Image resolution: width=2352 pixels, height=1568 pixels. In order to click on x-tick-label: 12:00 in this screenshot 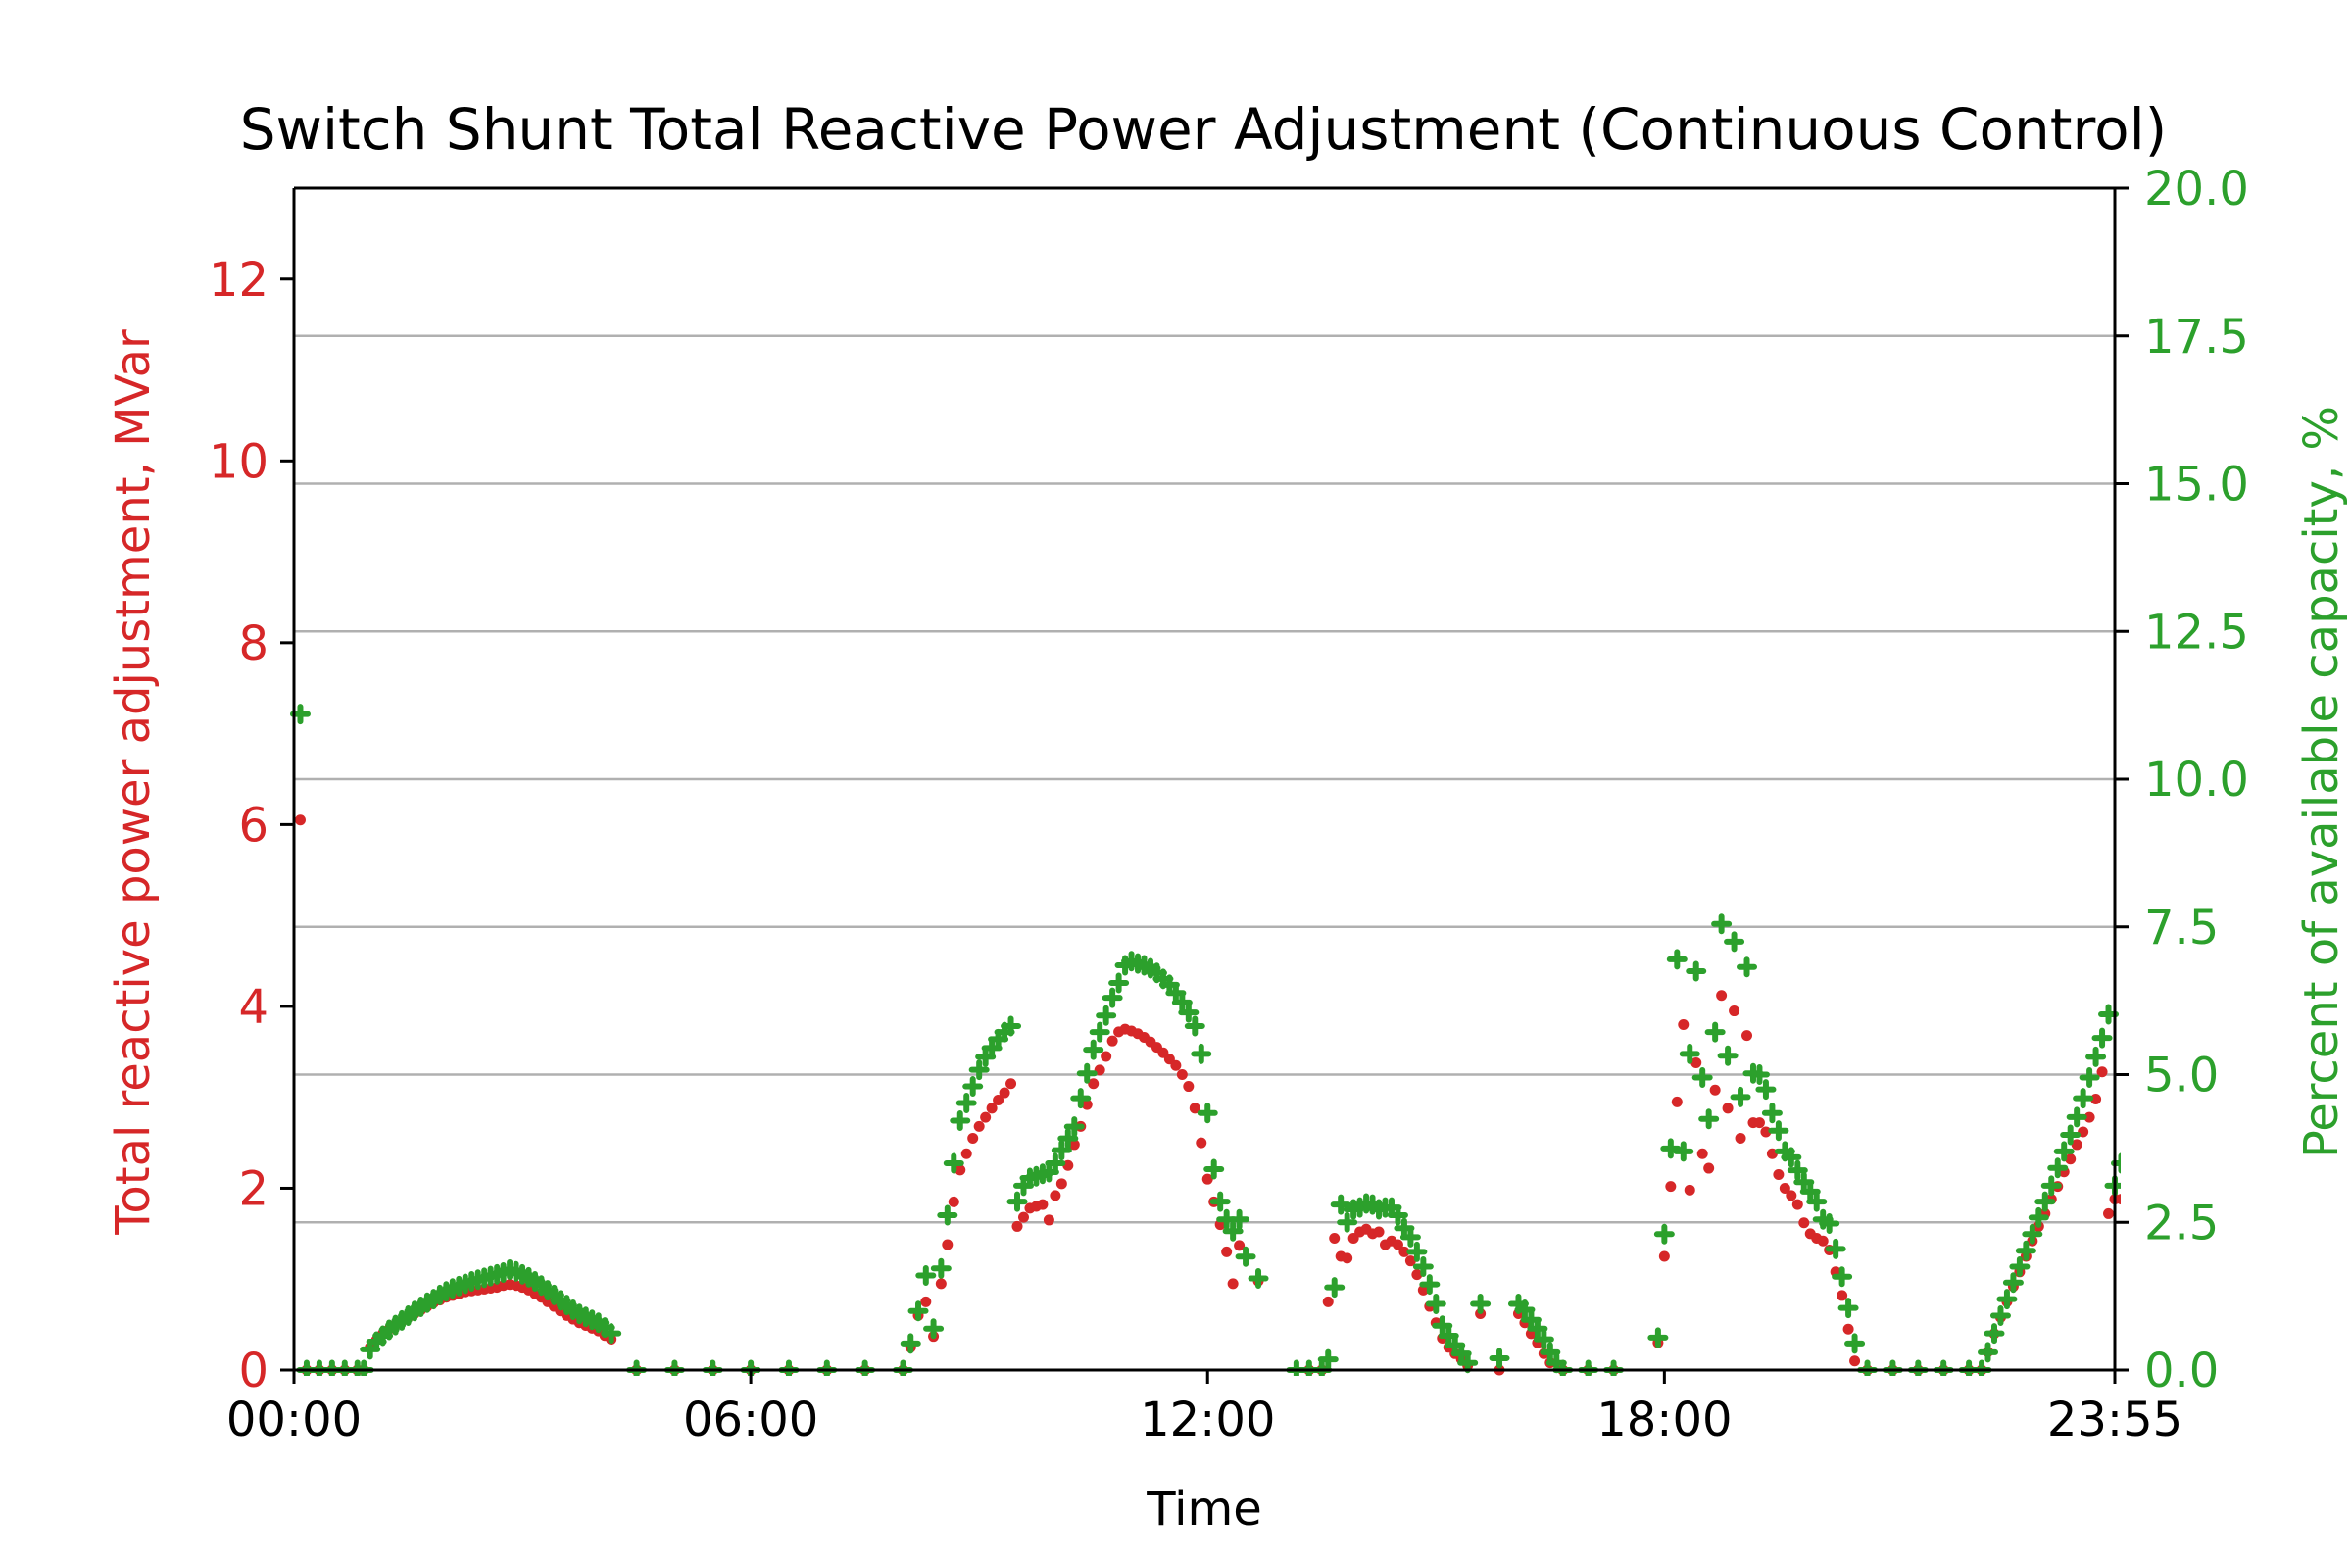, I will do `click(1207, 1420)`.